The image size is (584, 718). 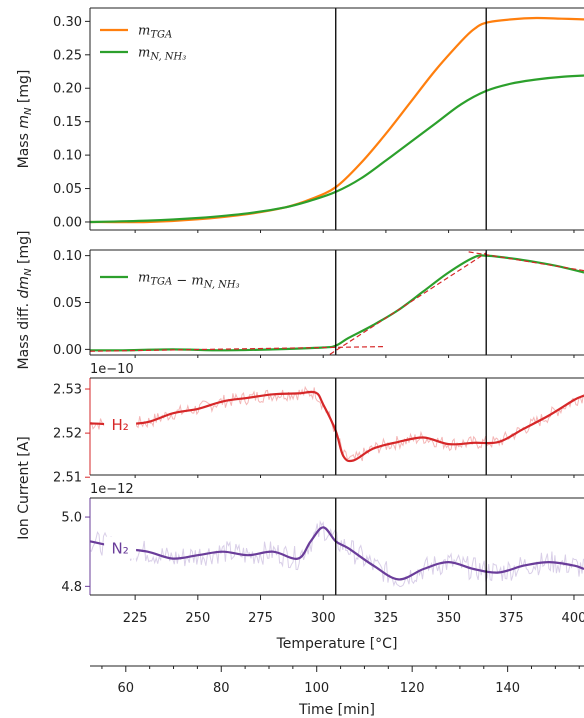 What do you see at coordinates (260, 618) in the screenshot?
I see `x-tick-label: 275` at bounding box center [260, 618].